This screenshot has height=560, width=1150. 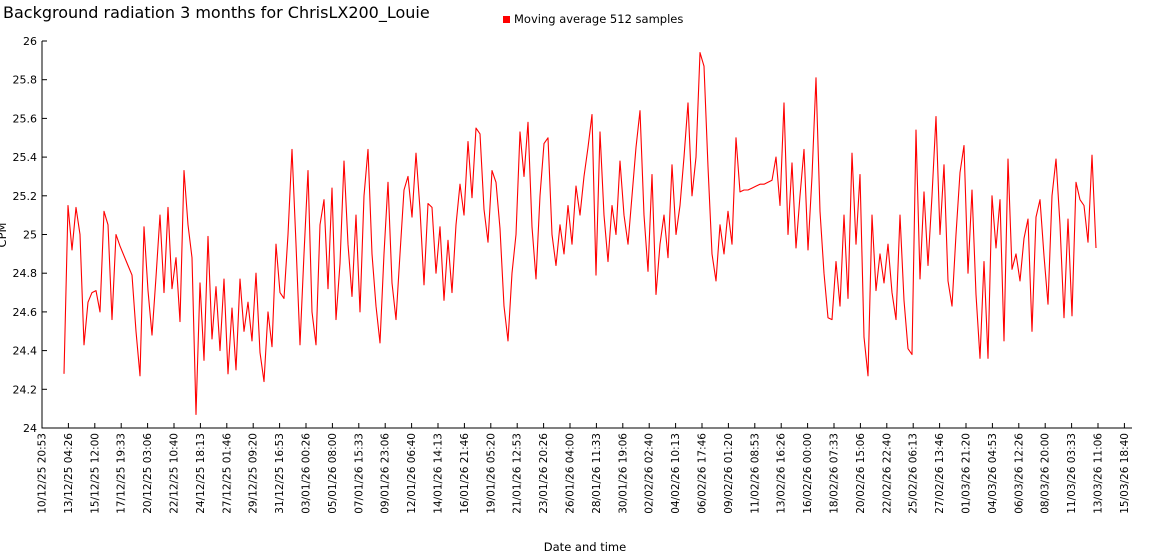 What do you see at coordinates (30, 428) in the screenshot?
I see `y-tick-label: 24` at bounding box center [30, 428].